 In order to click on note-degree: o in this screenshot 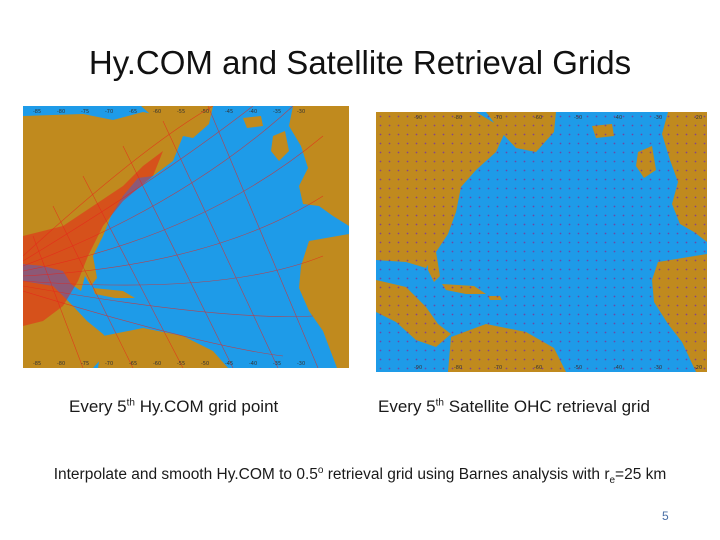, I will do `click(320, 470)`.